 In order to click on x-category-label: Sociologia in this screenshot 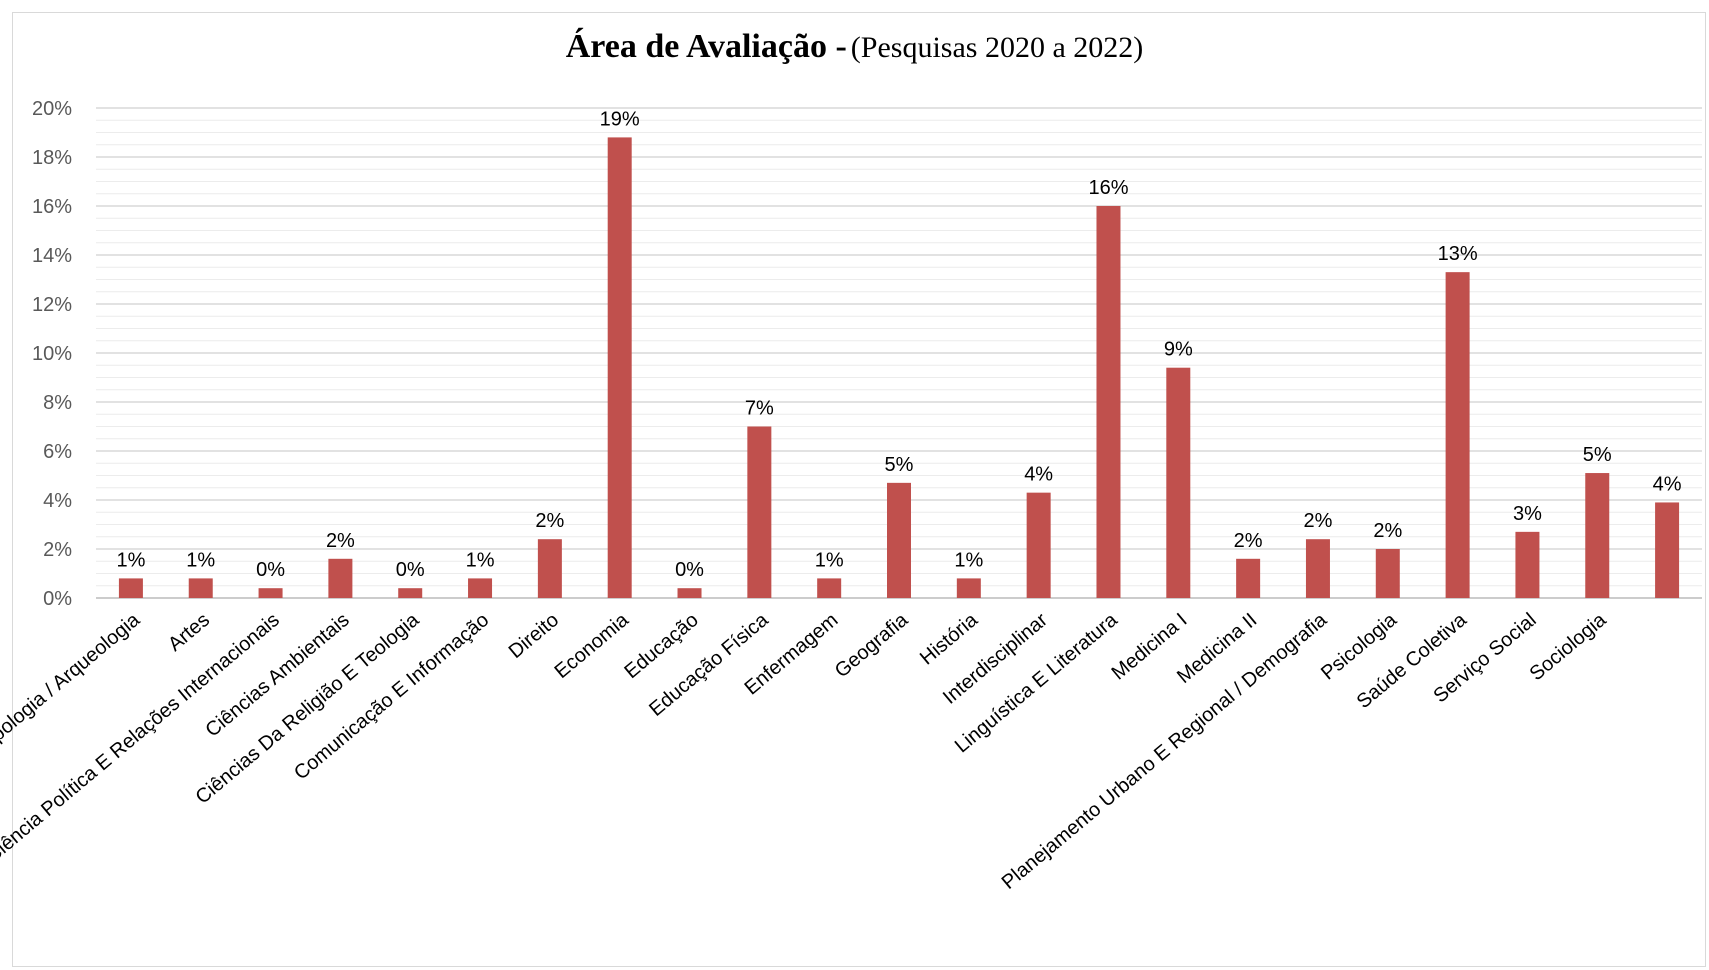, I will do `click(1569, 646)`.